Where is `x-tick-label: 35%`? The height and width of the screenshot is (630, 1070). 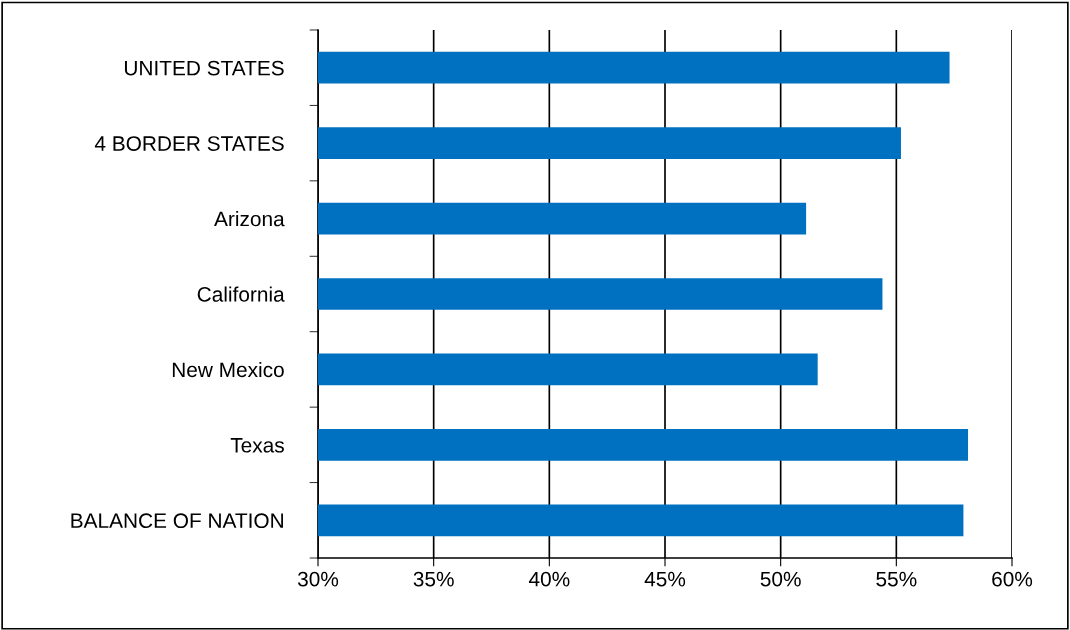
x-tick-label: 35% is located at coordinates (433, 579).